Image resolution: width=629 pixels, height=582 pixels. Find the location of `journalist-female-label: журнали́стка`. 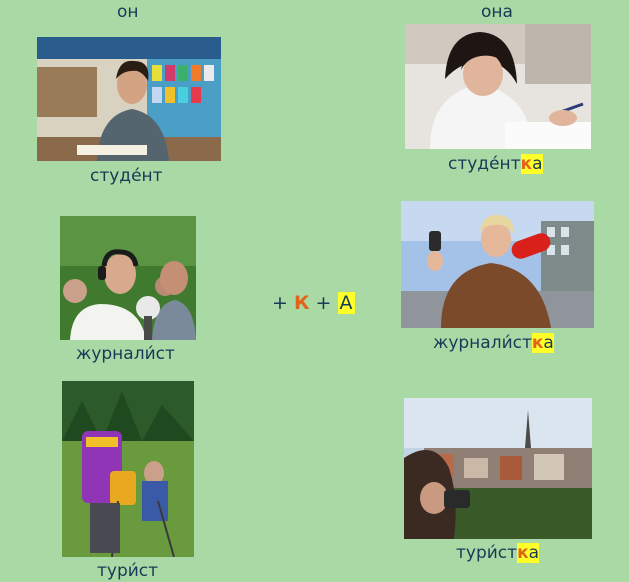

journalist-female-label: журнали́стка is located at coordinates (493, 343).